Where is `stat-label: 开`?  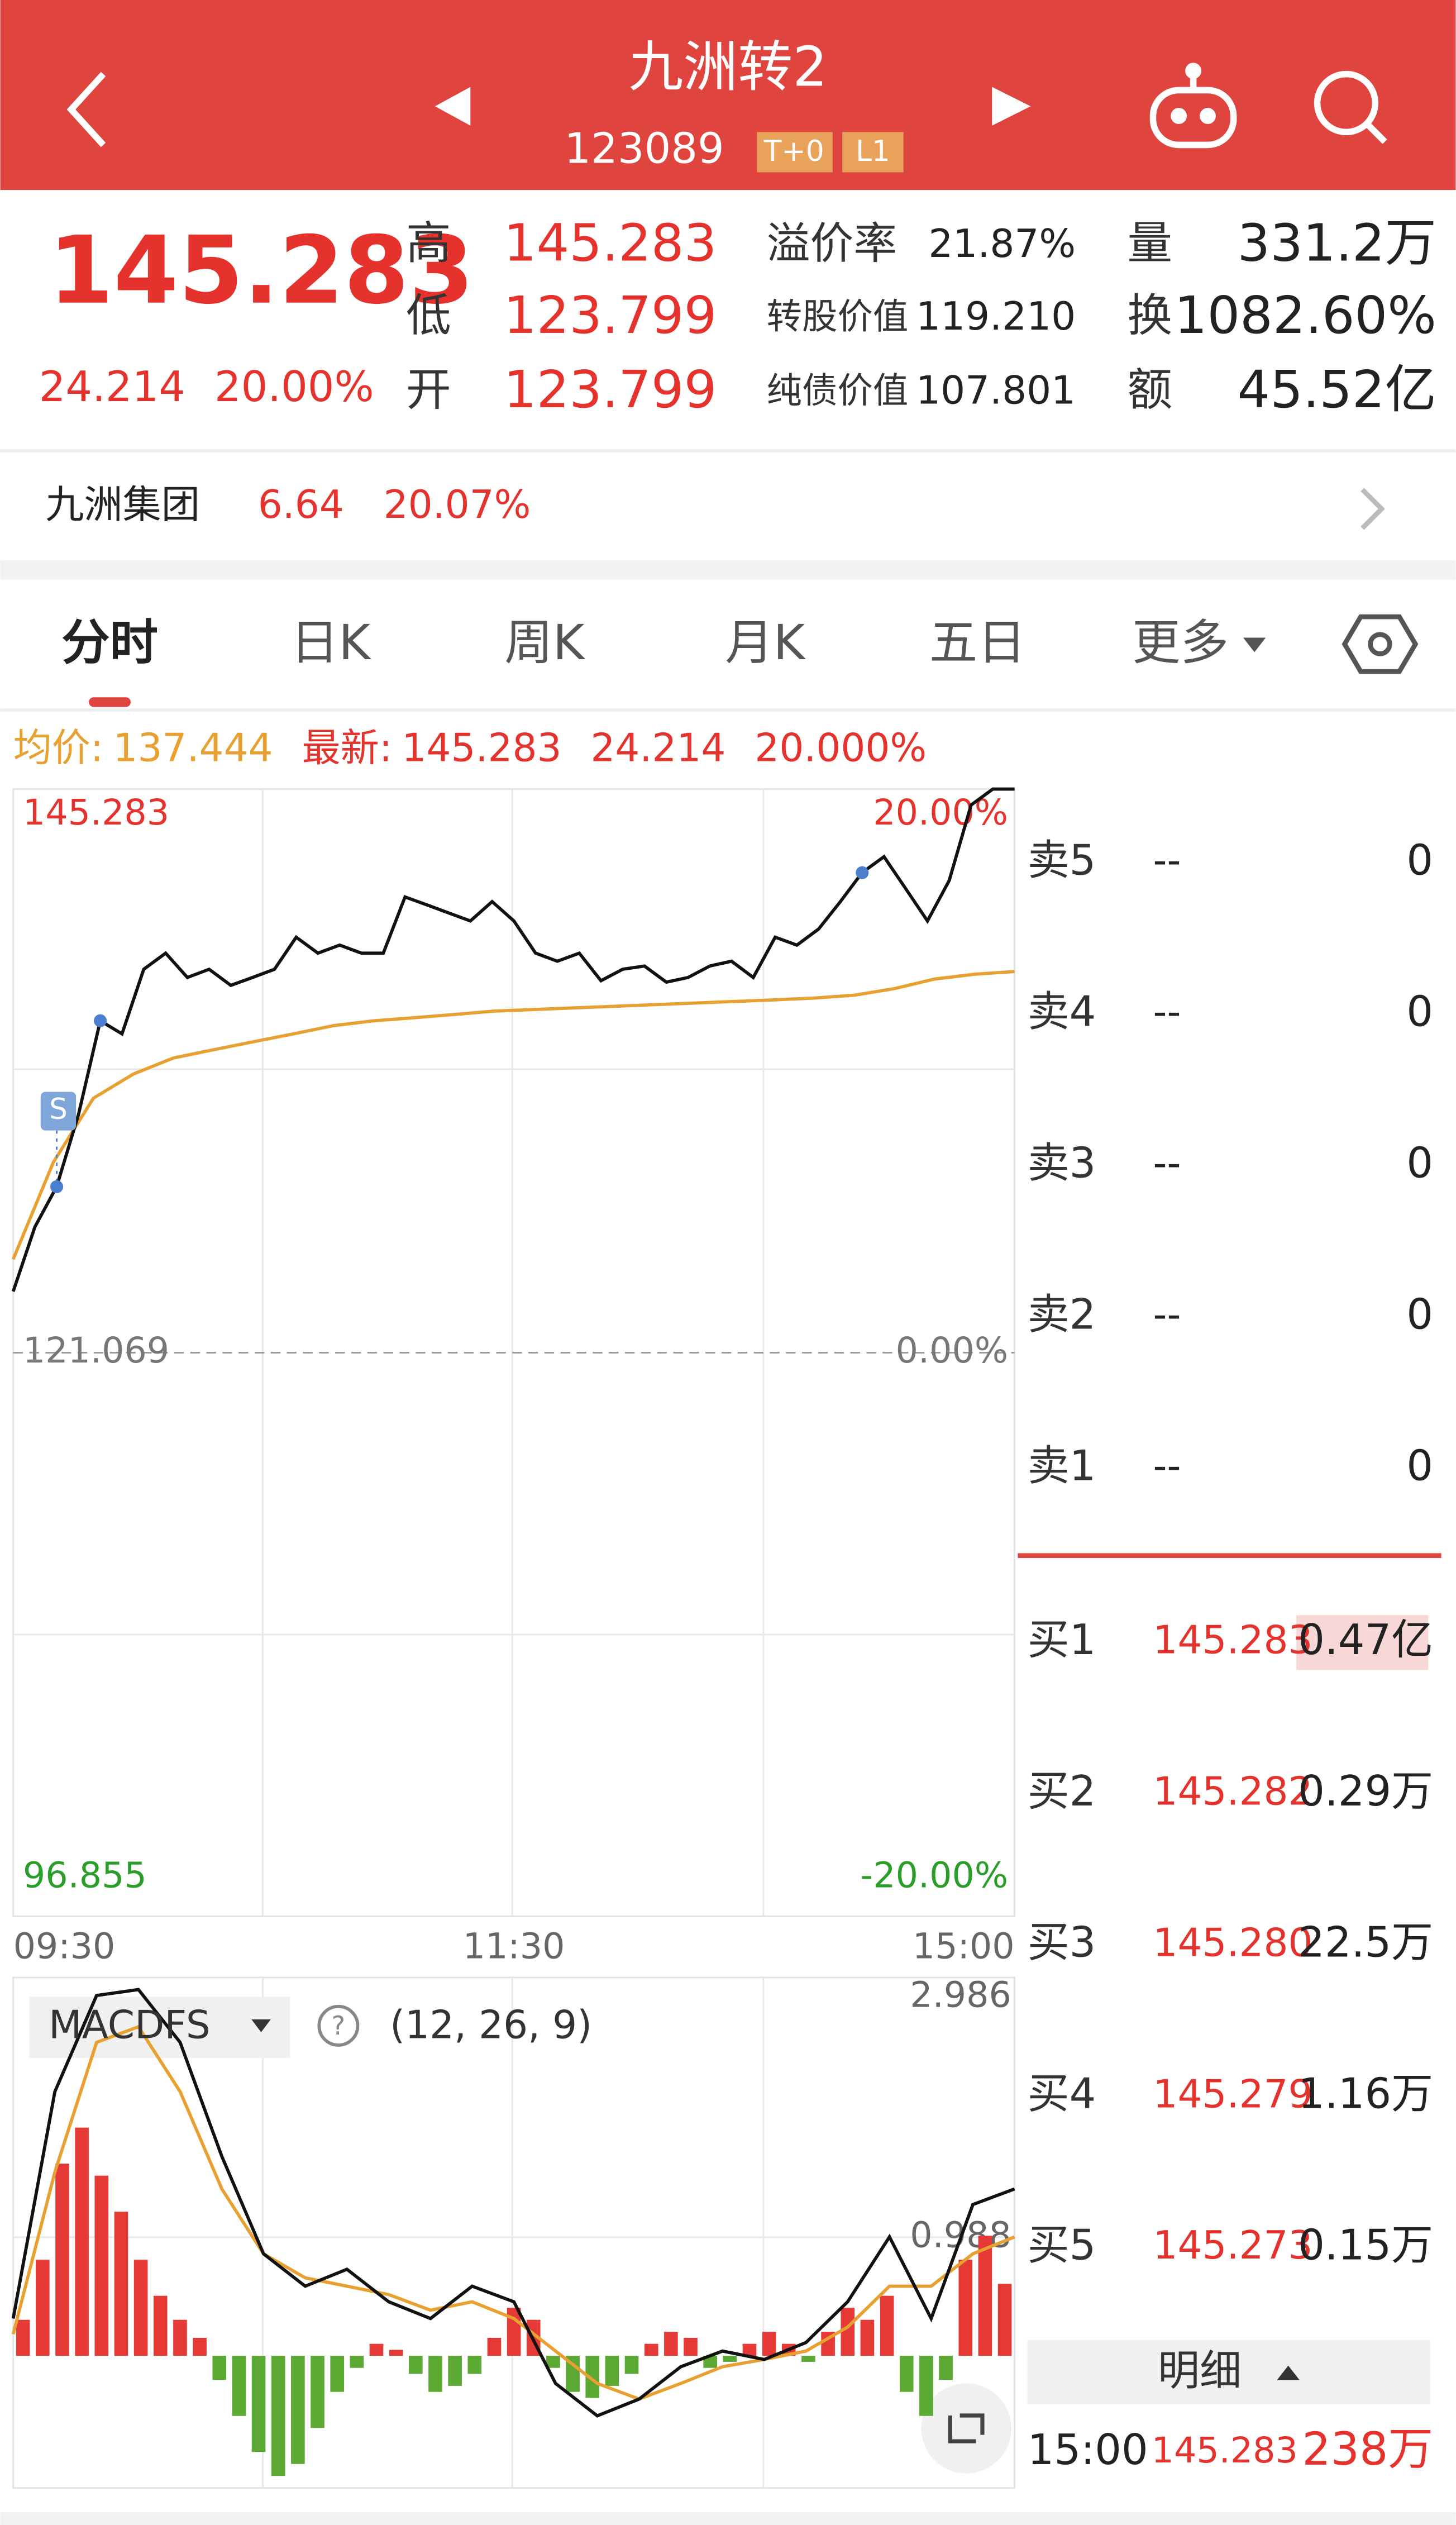
stat-label: 开 is located at coordinates (428, 390).